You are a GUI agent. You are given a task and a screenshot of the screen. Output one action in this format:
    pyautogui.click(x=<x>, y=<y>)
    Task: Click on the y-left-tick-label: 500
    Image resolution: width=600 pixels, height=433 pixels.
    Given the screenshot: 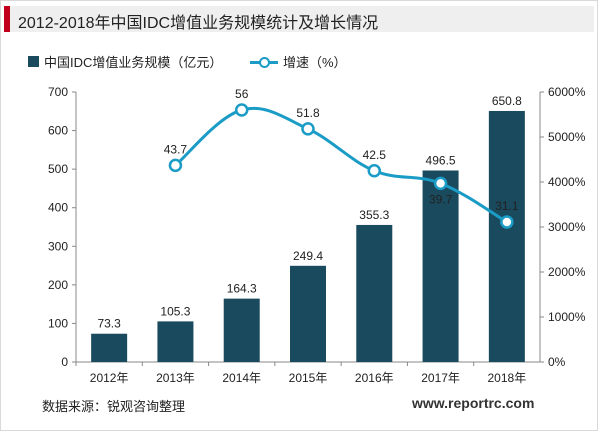 What is the action you would take?
    pyautogui.click(x=58, y=169)
    